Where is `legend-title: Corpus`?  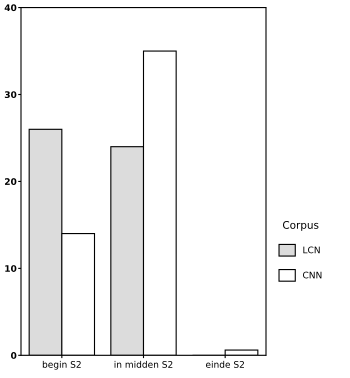 legend-title: Corpus is located at coordinates (300, 225).